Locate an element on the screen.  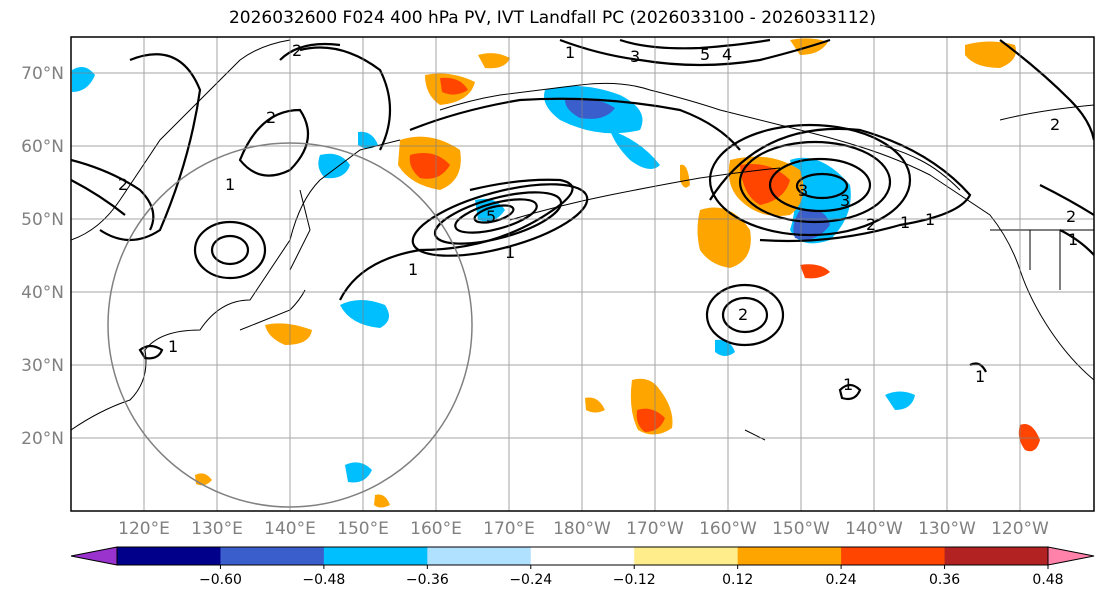
lon-label: 120°E is located at coordinates (144, 529).